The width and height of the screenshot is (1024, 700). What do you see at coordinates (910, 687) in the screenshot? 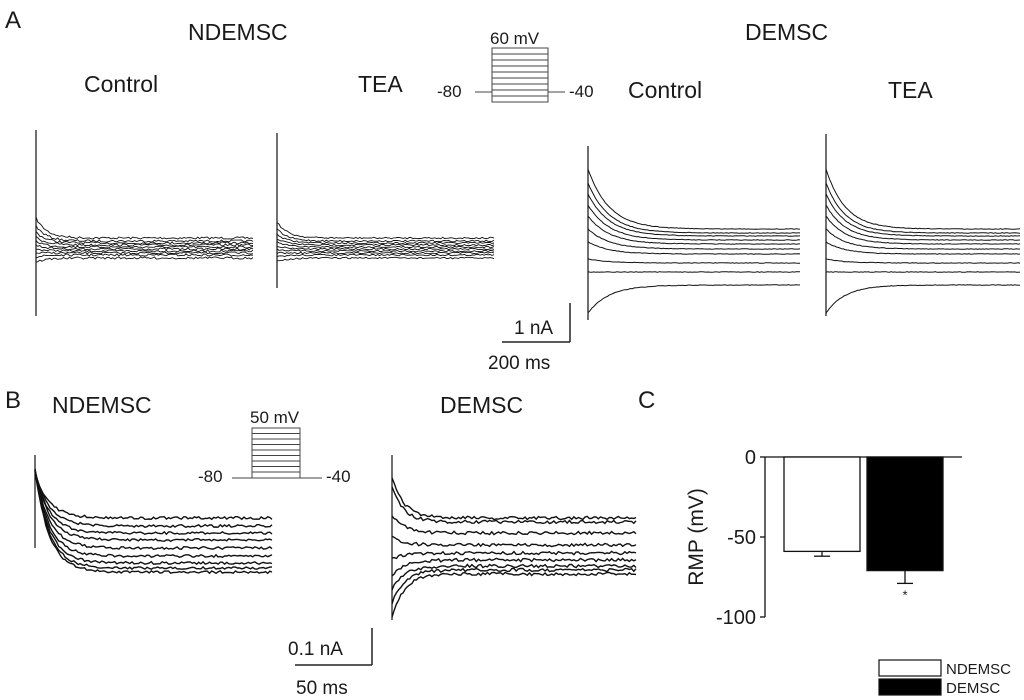
I see `legend-swatch-demsc` at bounding box center [910, 687].